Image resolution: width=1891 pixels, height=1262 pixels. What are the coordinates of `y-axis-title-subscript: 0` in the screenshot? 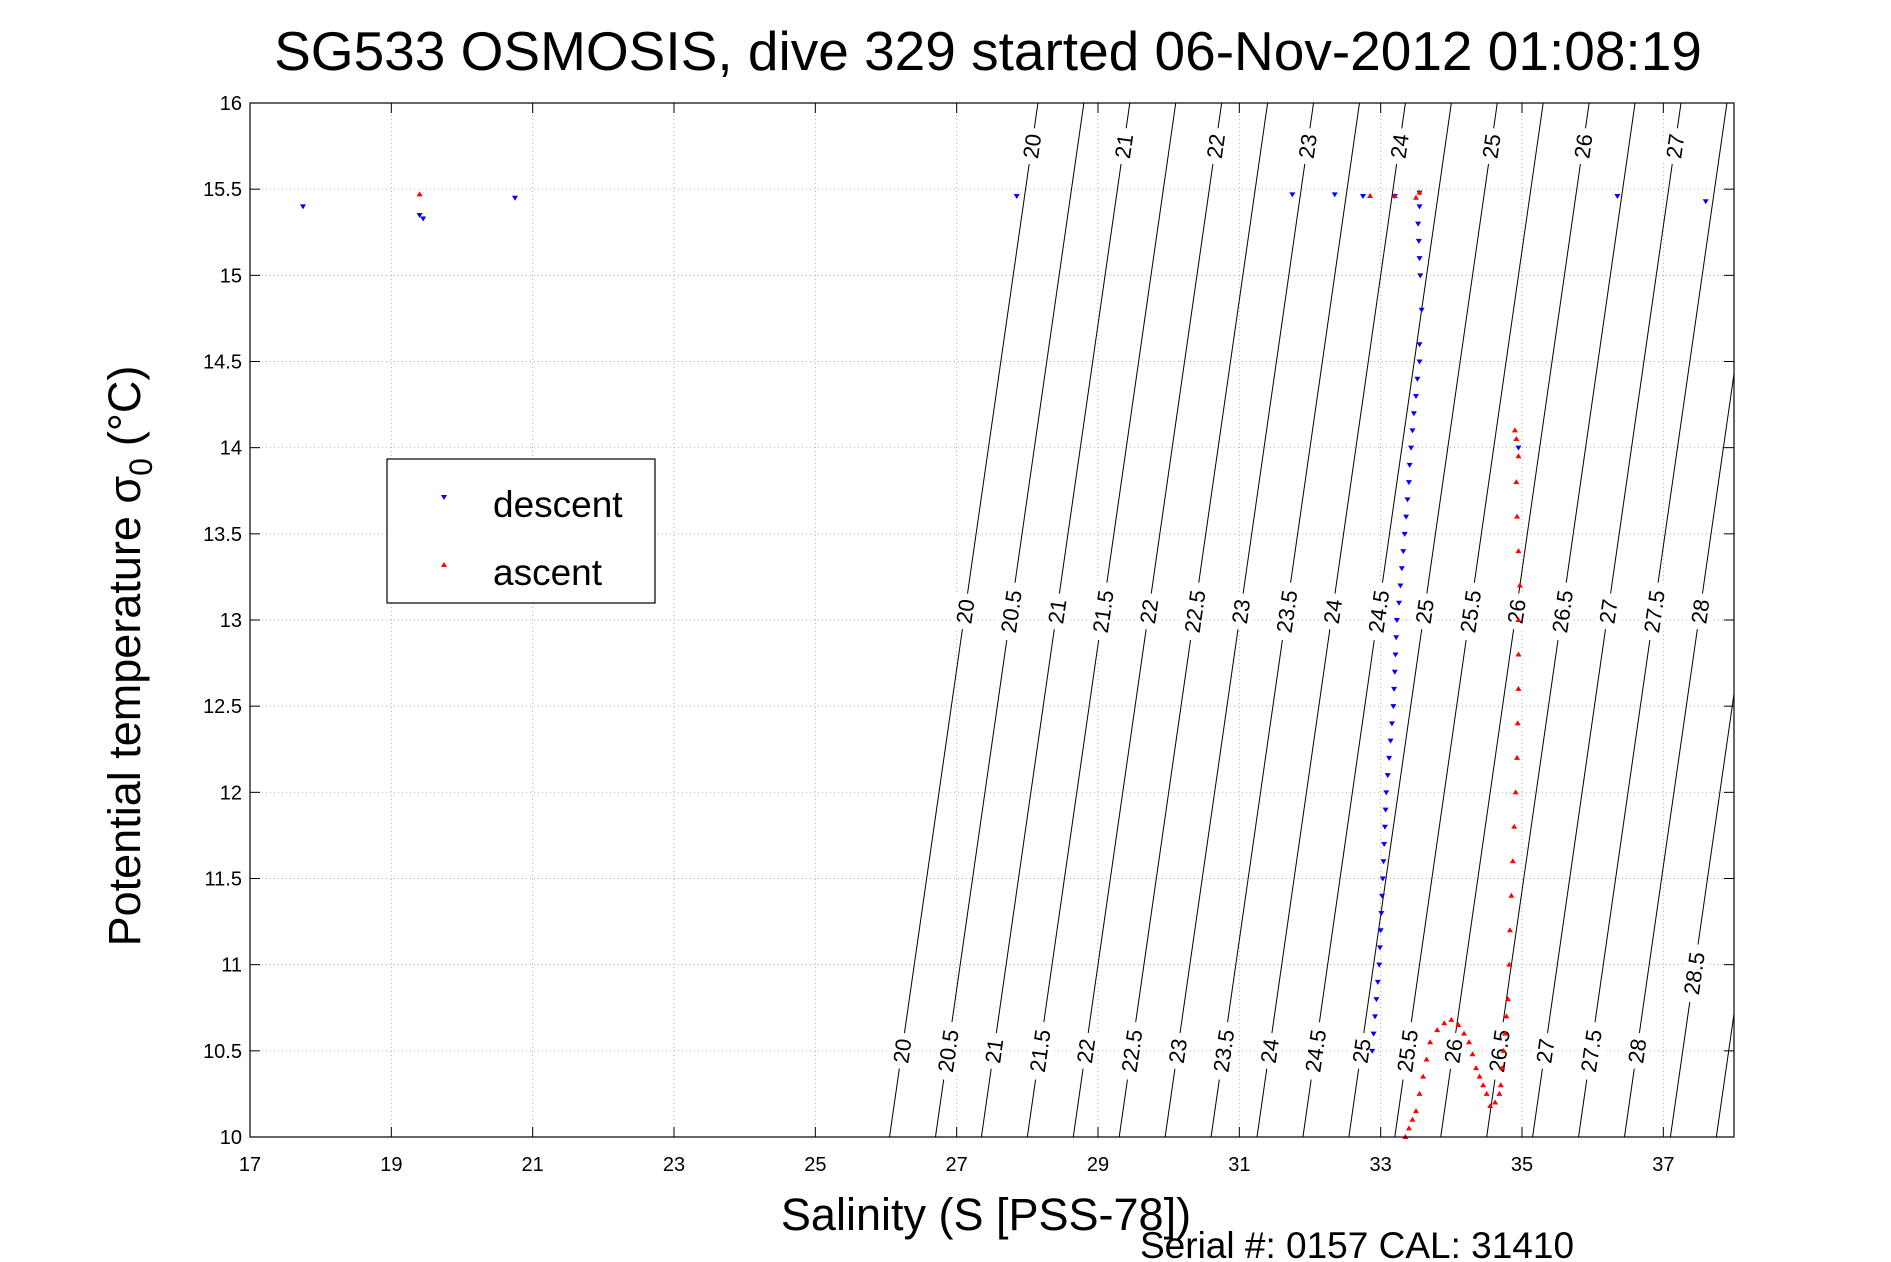 It's located at (141, 467).